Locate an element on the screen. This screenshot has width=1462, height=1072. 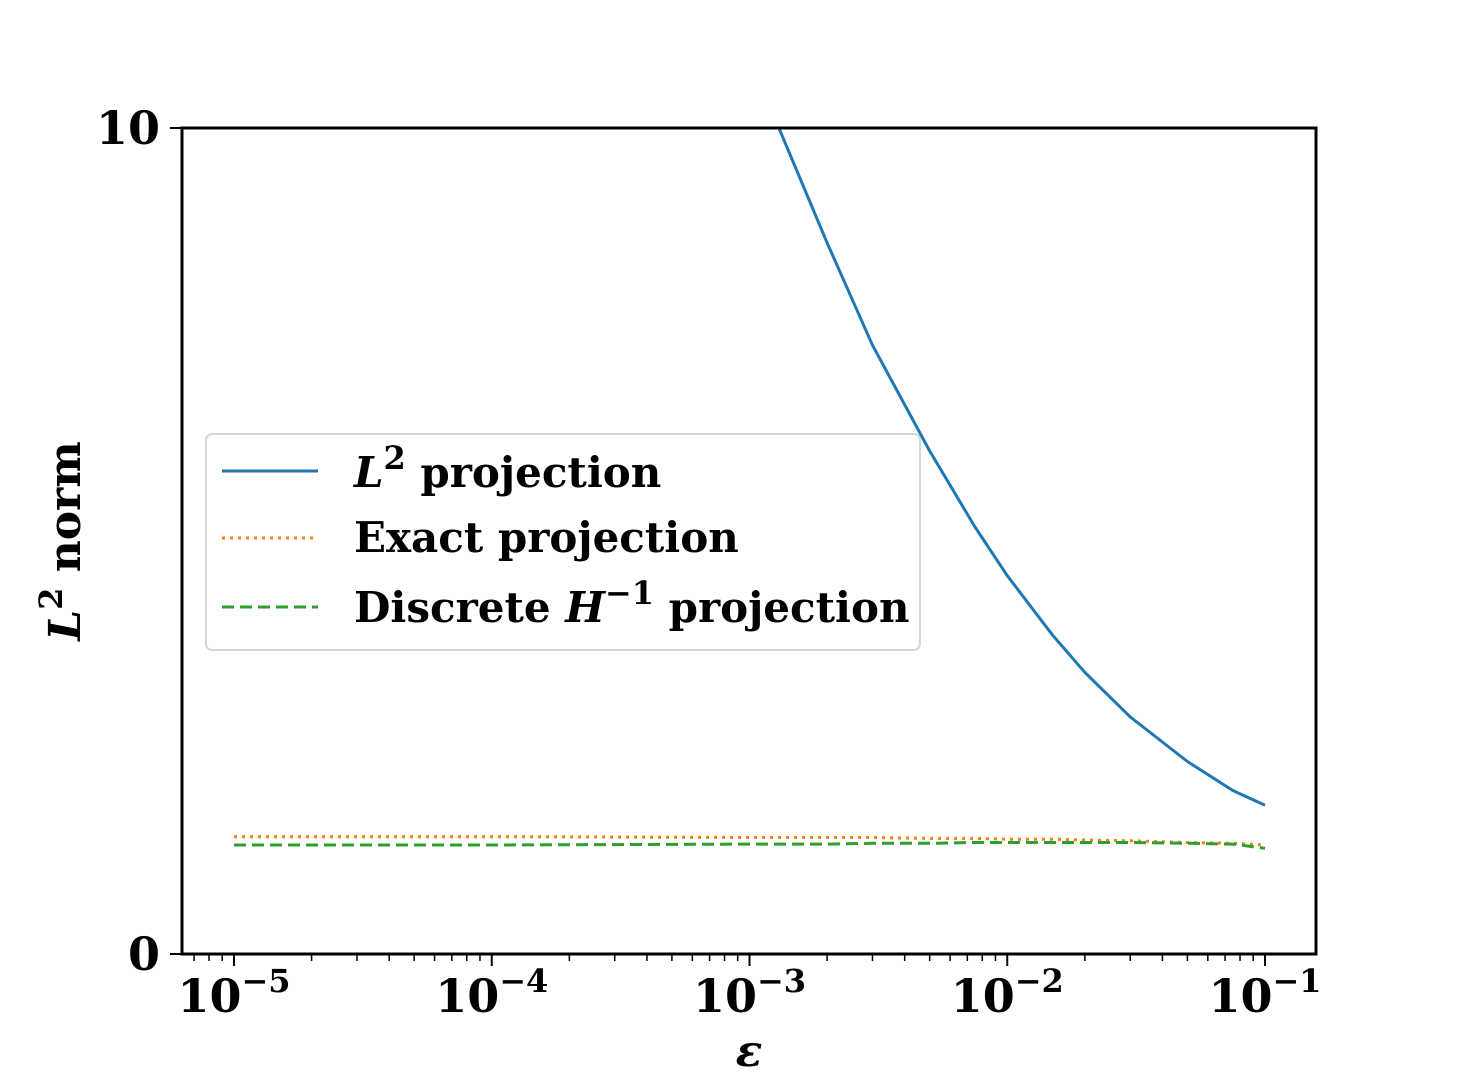
y-tick-label: 0 is located at coordinates (144, 954).